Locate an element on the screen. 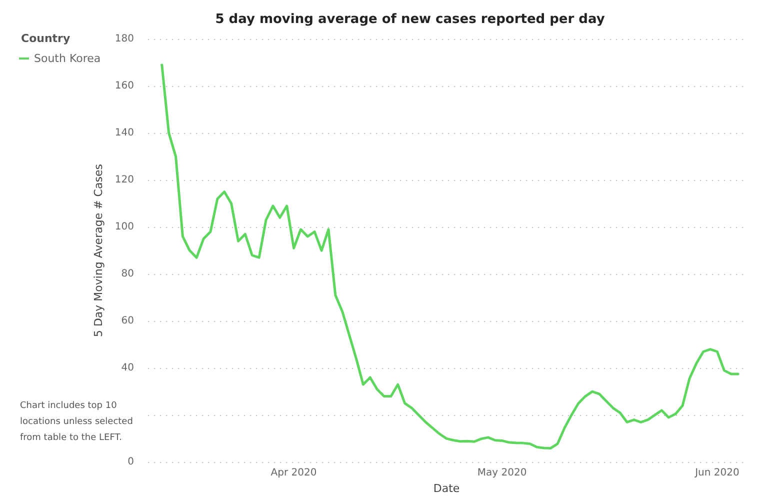 The width and height of the screenshot is (760, 499). y-tick-label: 180 is located at coordinates (124, 39).